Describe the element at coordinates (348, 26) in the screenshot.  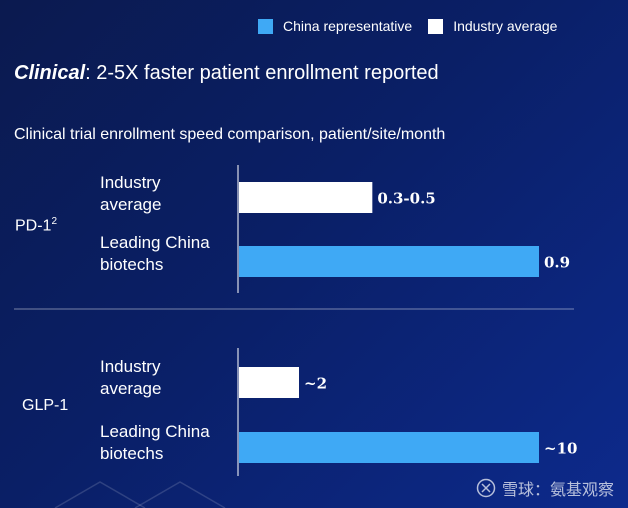
I see `legend-label-china: China representative` at that location.